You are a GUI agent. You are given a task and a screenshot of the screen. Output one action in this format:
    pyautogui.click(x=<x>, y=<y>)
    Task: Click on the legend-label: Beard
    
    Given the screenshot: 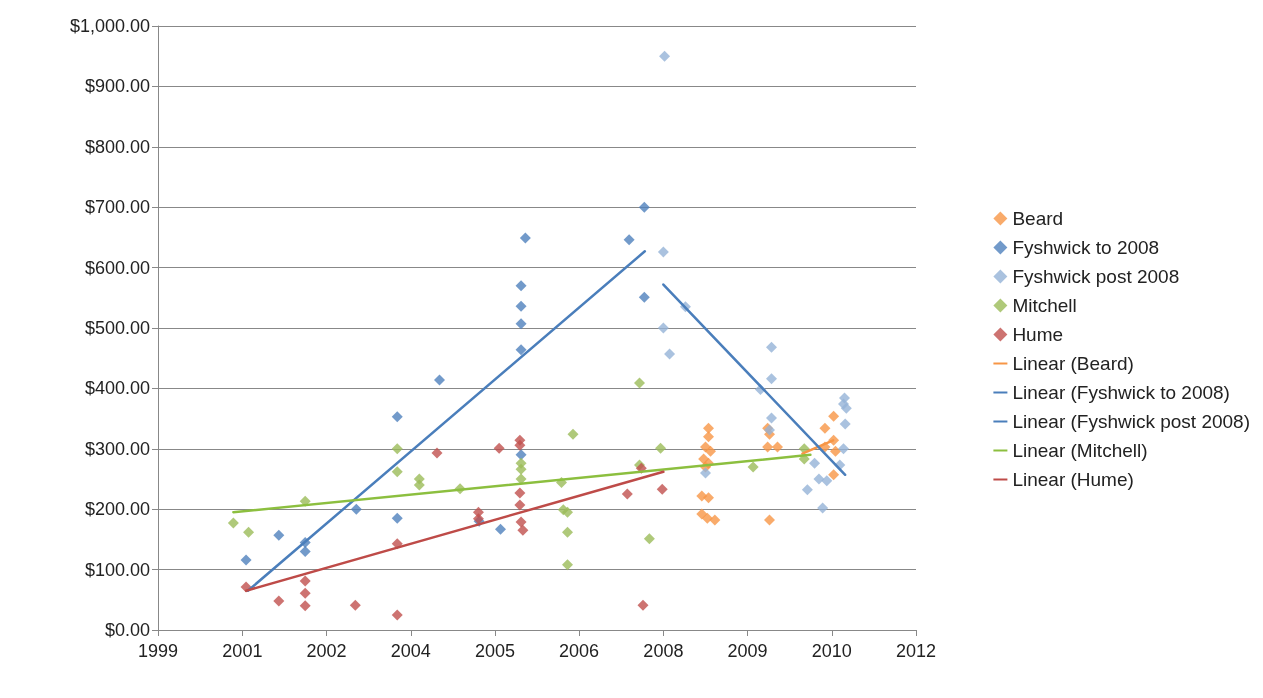 What is the action you would take?
    pyautogui.click(x=1038, y=218)
    